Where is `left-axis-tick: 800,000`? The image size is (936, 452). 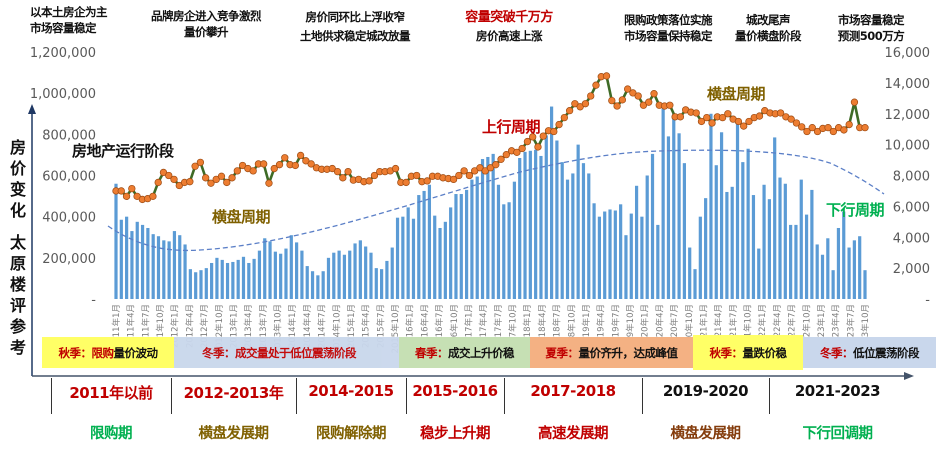
left-axis-tick: 800,000 is located at coordinates (69, 135).